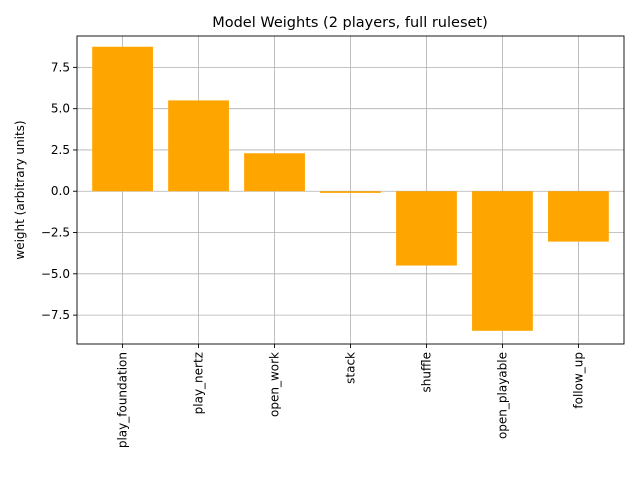 This screenshot has height=478, width=637. I want to click on bar-shuffle, so click(426, 228).